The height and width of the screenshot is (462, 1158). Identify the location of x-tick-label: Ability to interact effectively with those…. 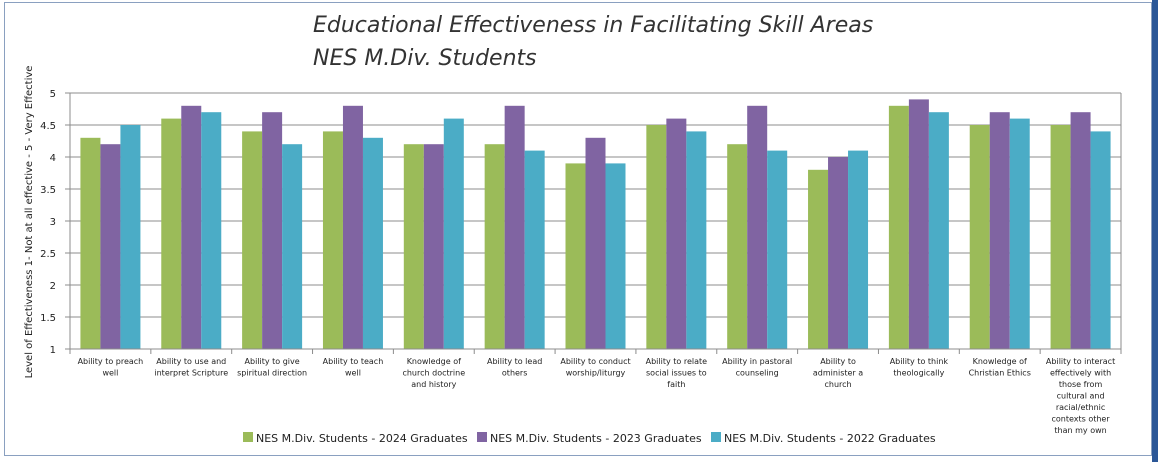
(1080, 396).